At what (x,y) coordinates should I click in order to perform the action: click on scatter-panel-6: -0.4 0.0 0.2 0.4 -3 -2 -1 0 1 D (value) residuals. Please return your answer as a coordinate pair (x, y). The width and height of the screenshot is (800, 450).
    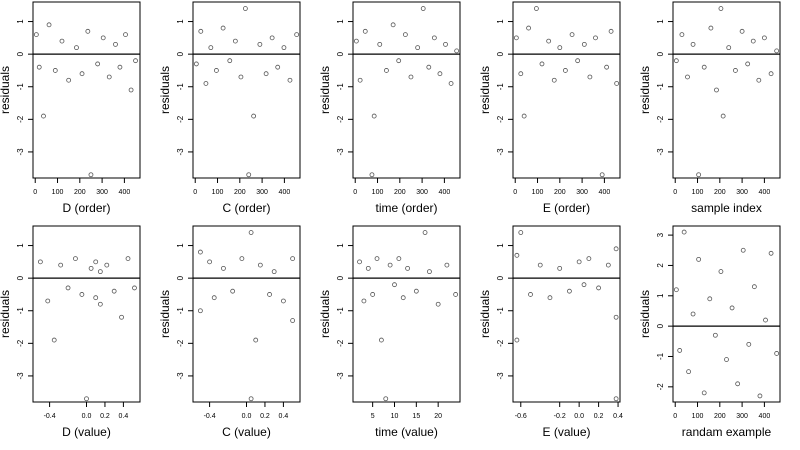
    Looking at the image, I should click on (70, 332).